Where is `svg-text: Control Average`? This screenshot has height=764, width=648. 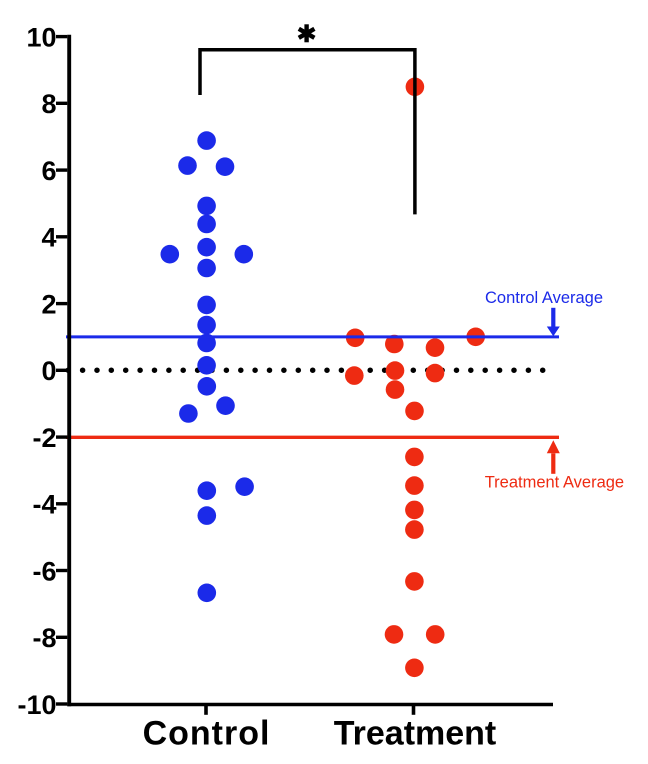 svg-text: Control Average is located at coordinates (544, 298).